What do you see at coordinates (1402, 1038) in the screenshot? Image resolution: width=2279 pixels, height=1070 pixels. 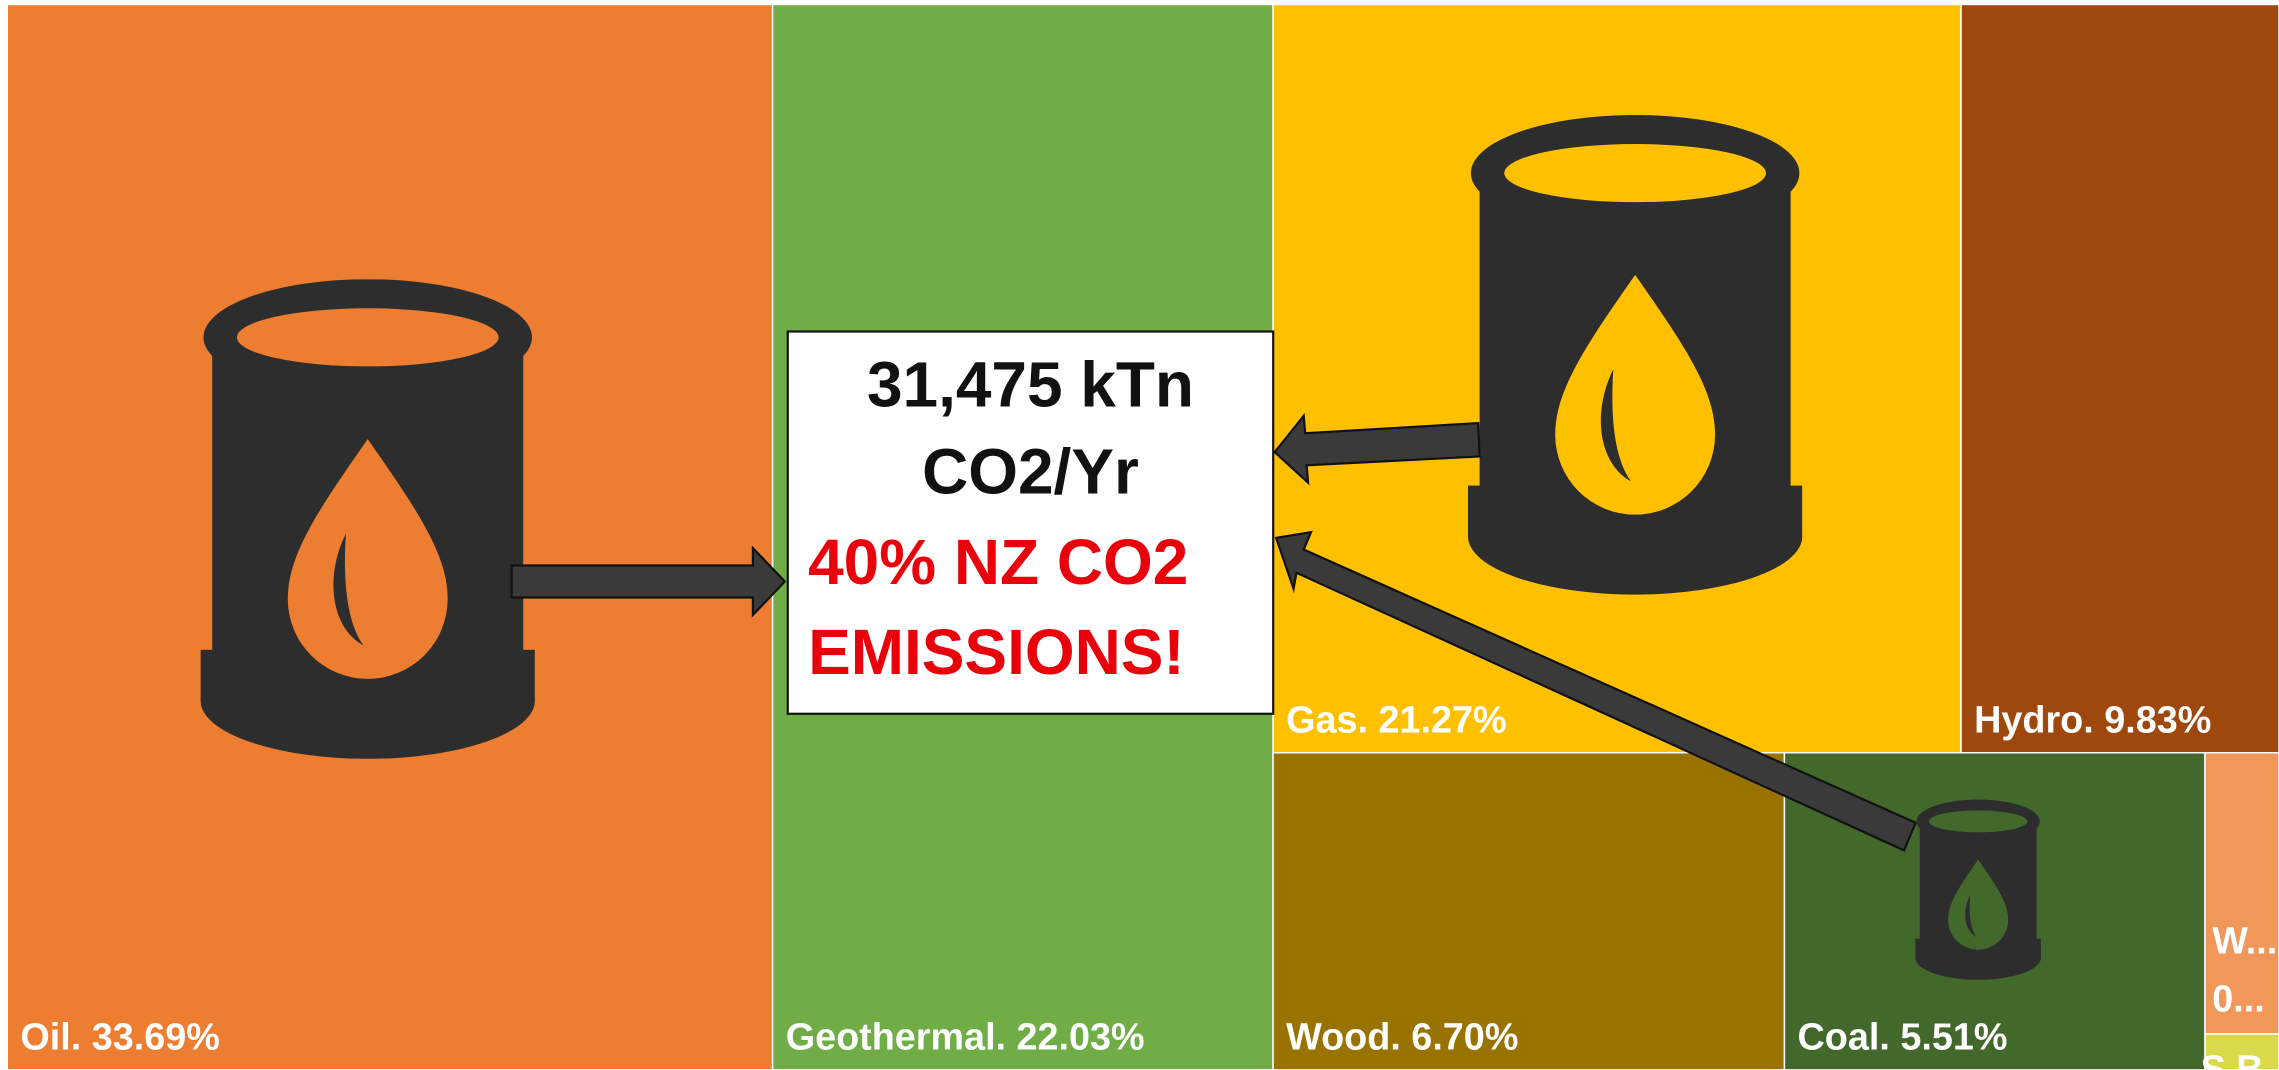 I see `cell-label: Wood. 6.70%` at bounding box center [1402, 1038].